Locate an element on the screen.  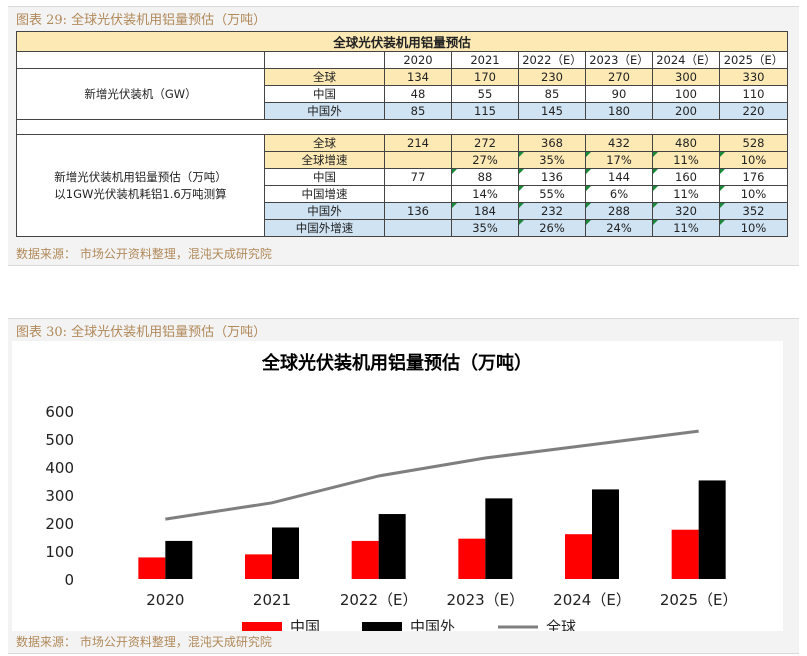
legend-label: 中国 is located at coordinates (305, 624).